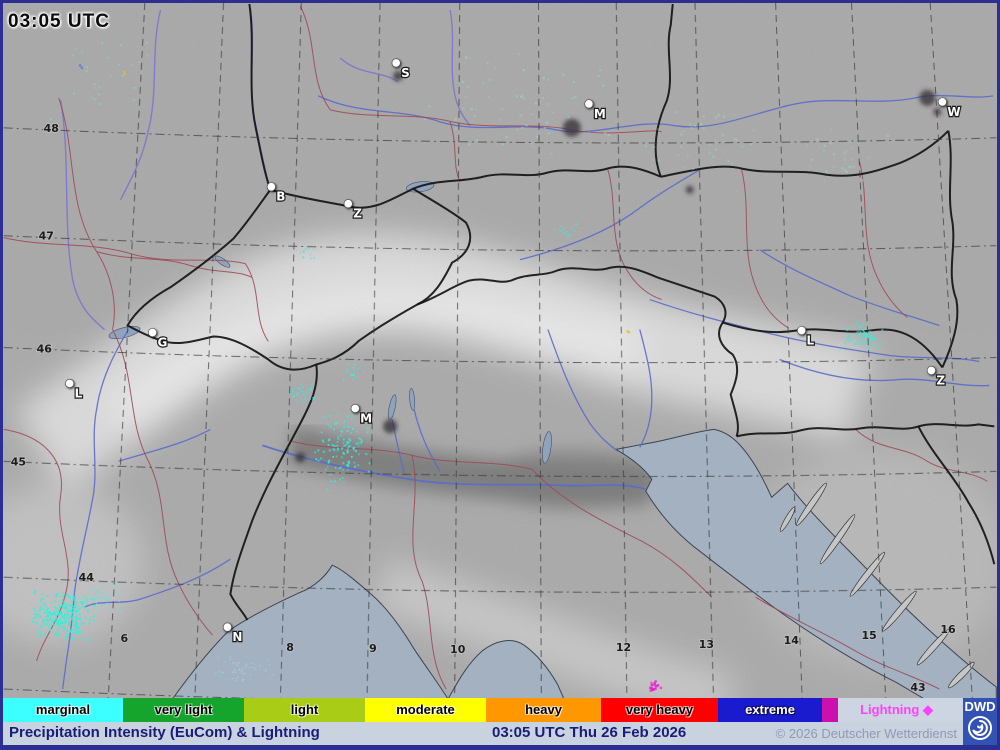 This screenshot has width=1000, height=750. I want to click on grid-label: 13, so click(706, 644).